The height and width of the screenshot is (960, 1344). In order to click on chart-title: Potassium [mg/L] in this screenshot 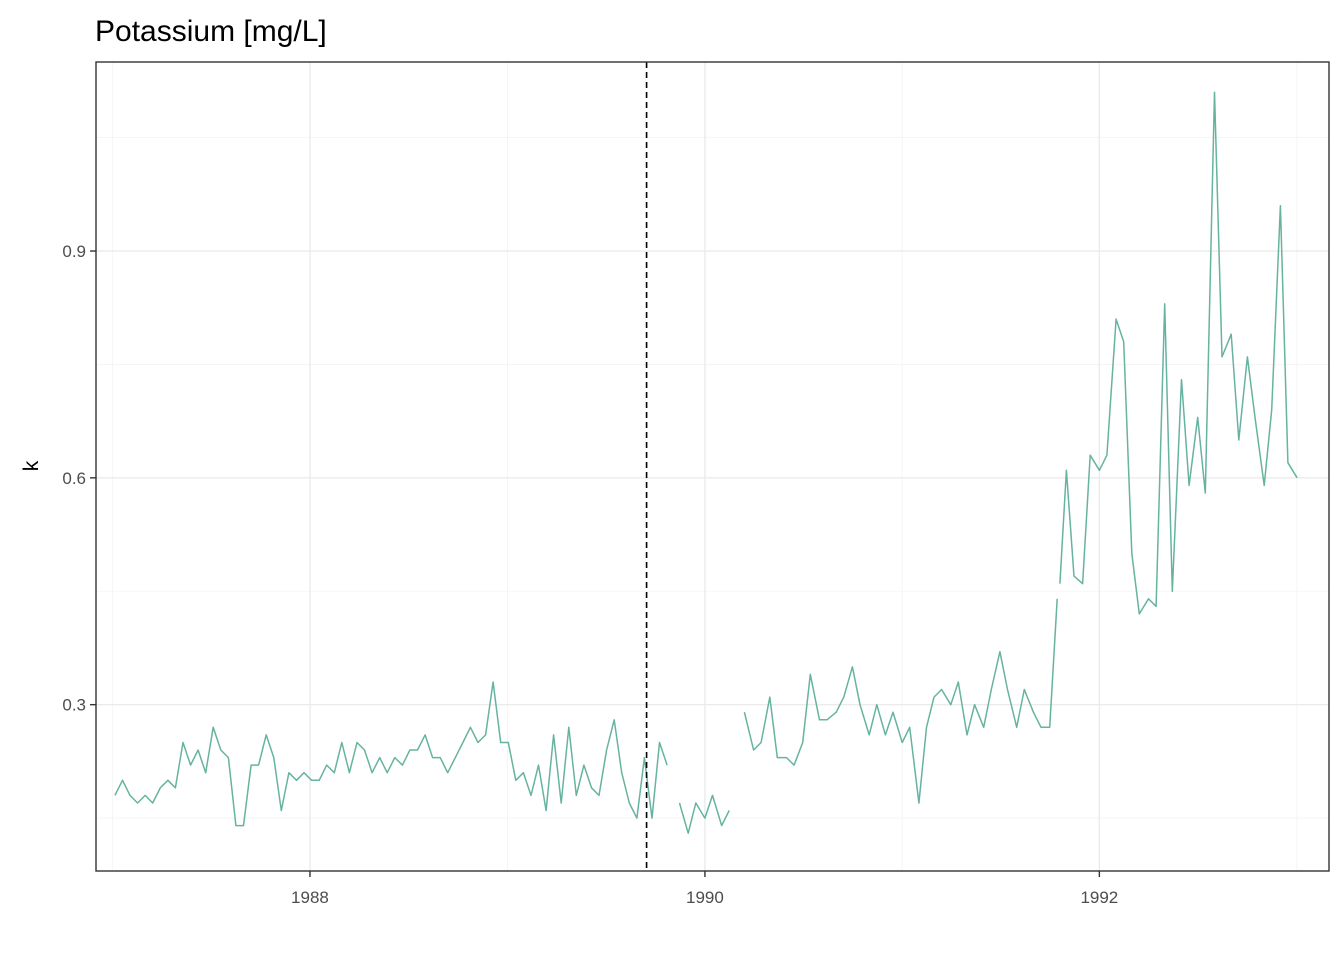, I will do `click(211, 31)`.